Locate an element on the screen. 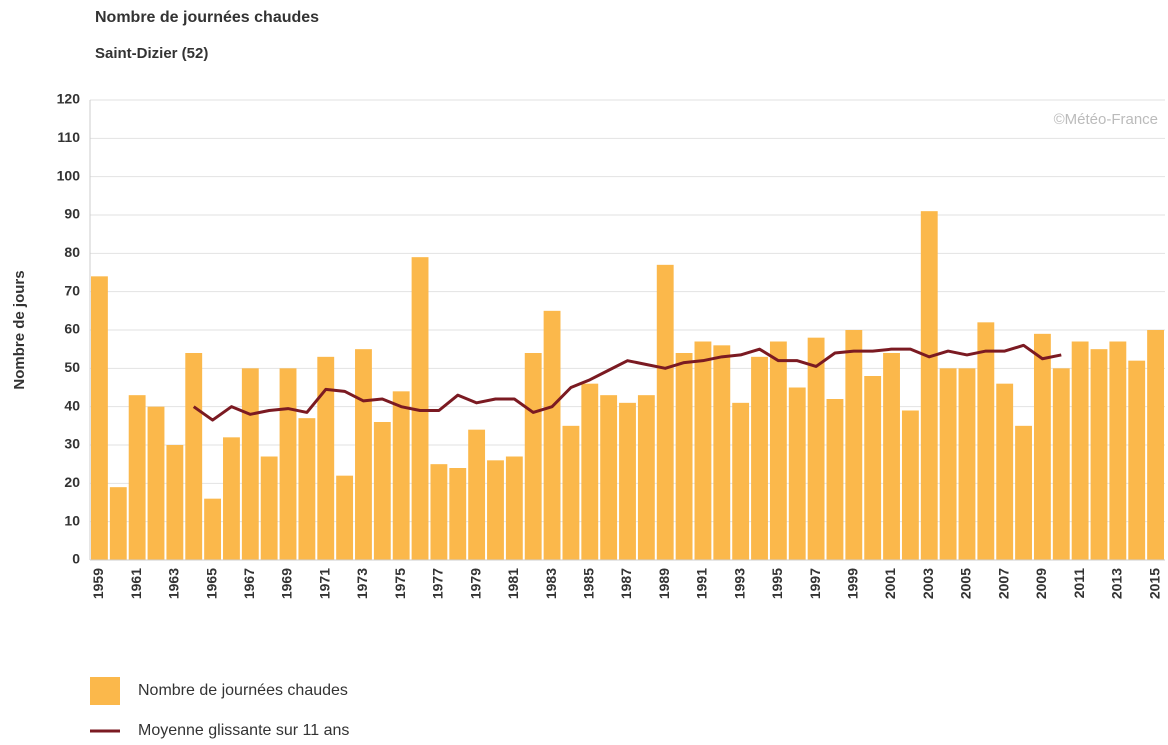 The image size is (1168, 745). legend-swatch is located at coordinates (105, 691).